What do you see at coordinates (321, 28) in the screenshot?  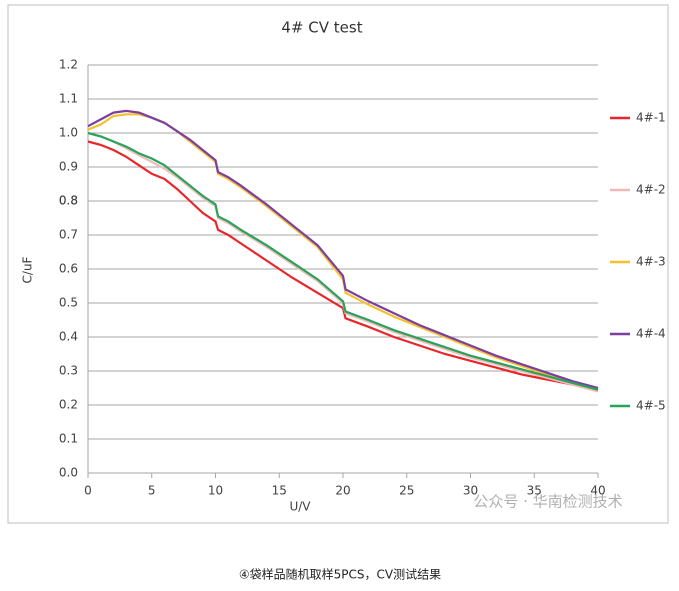 I see `chart-title: 4# CV test` at bounding box center [321, 28].